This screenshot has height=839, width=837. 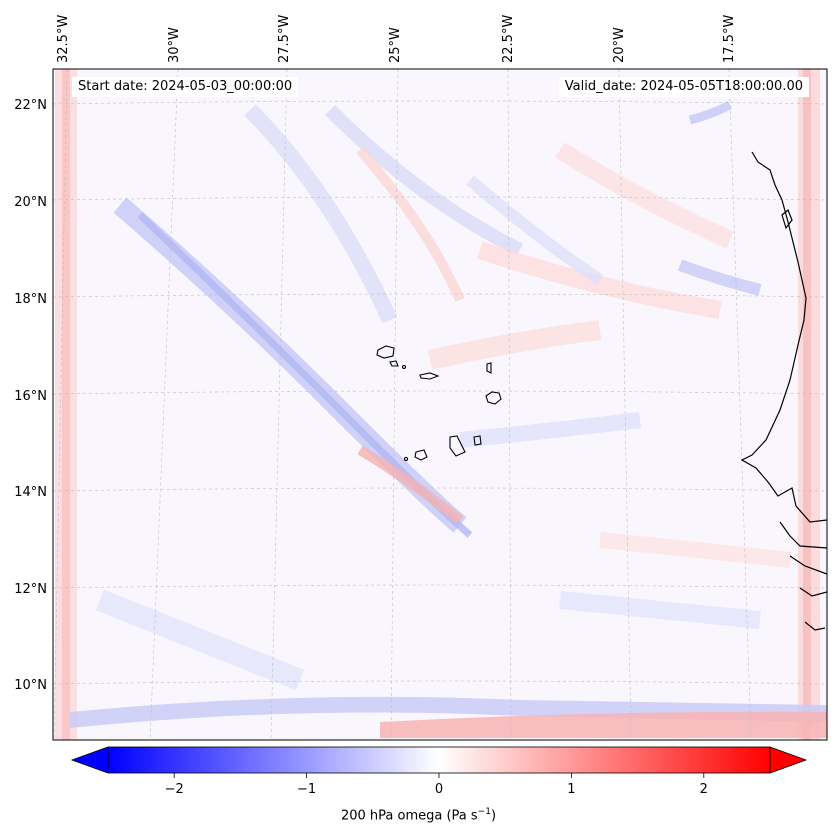 What do you see at coordinates (406, 459) in the screenshot?
I see `brava` at bounding box center [406, 459].